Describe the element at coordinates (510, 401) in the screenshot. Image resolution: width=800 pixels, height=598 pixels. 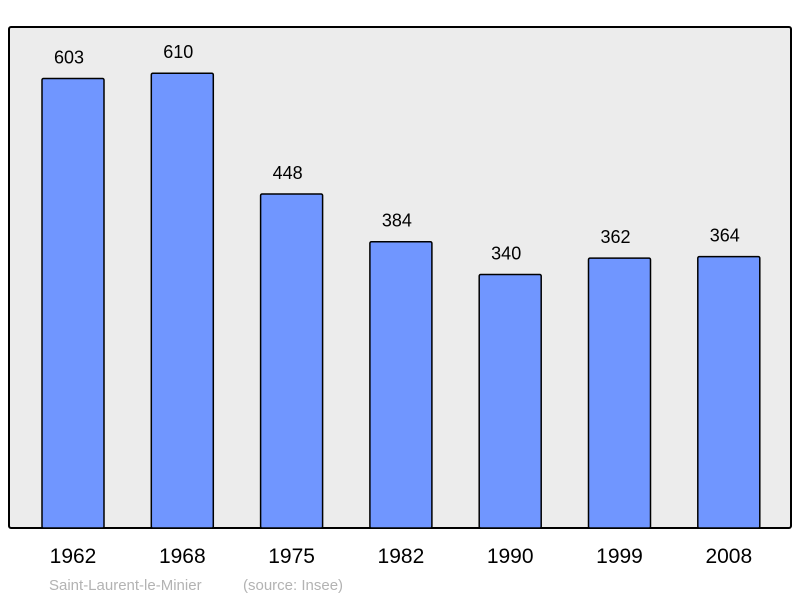
I see `bar-1990` at that location.